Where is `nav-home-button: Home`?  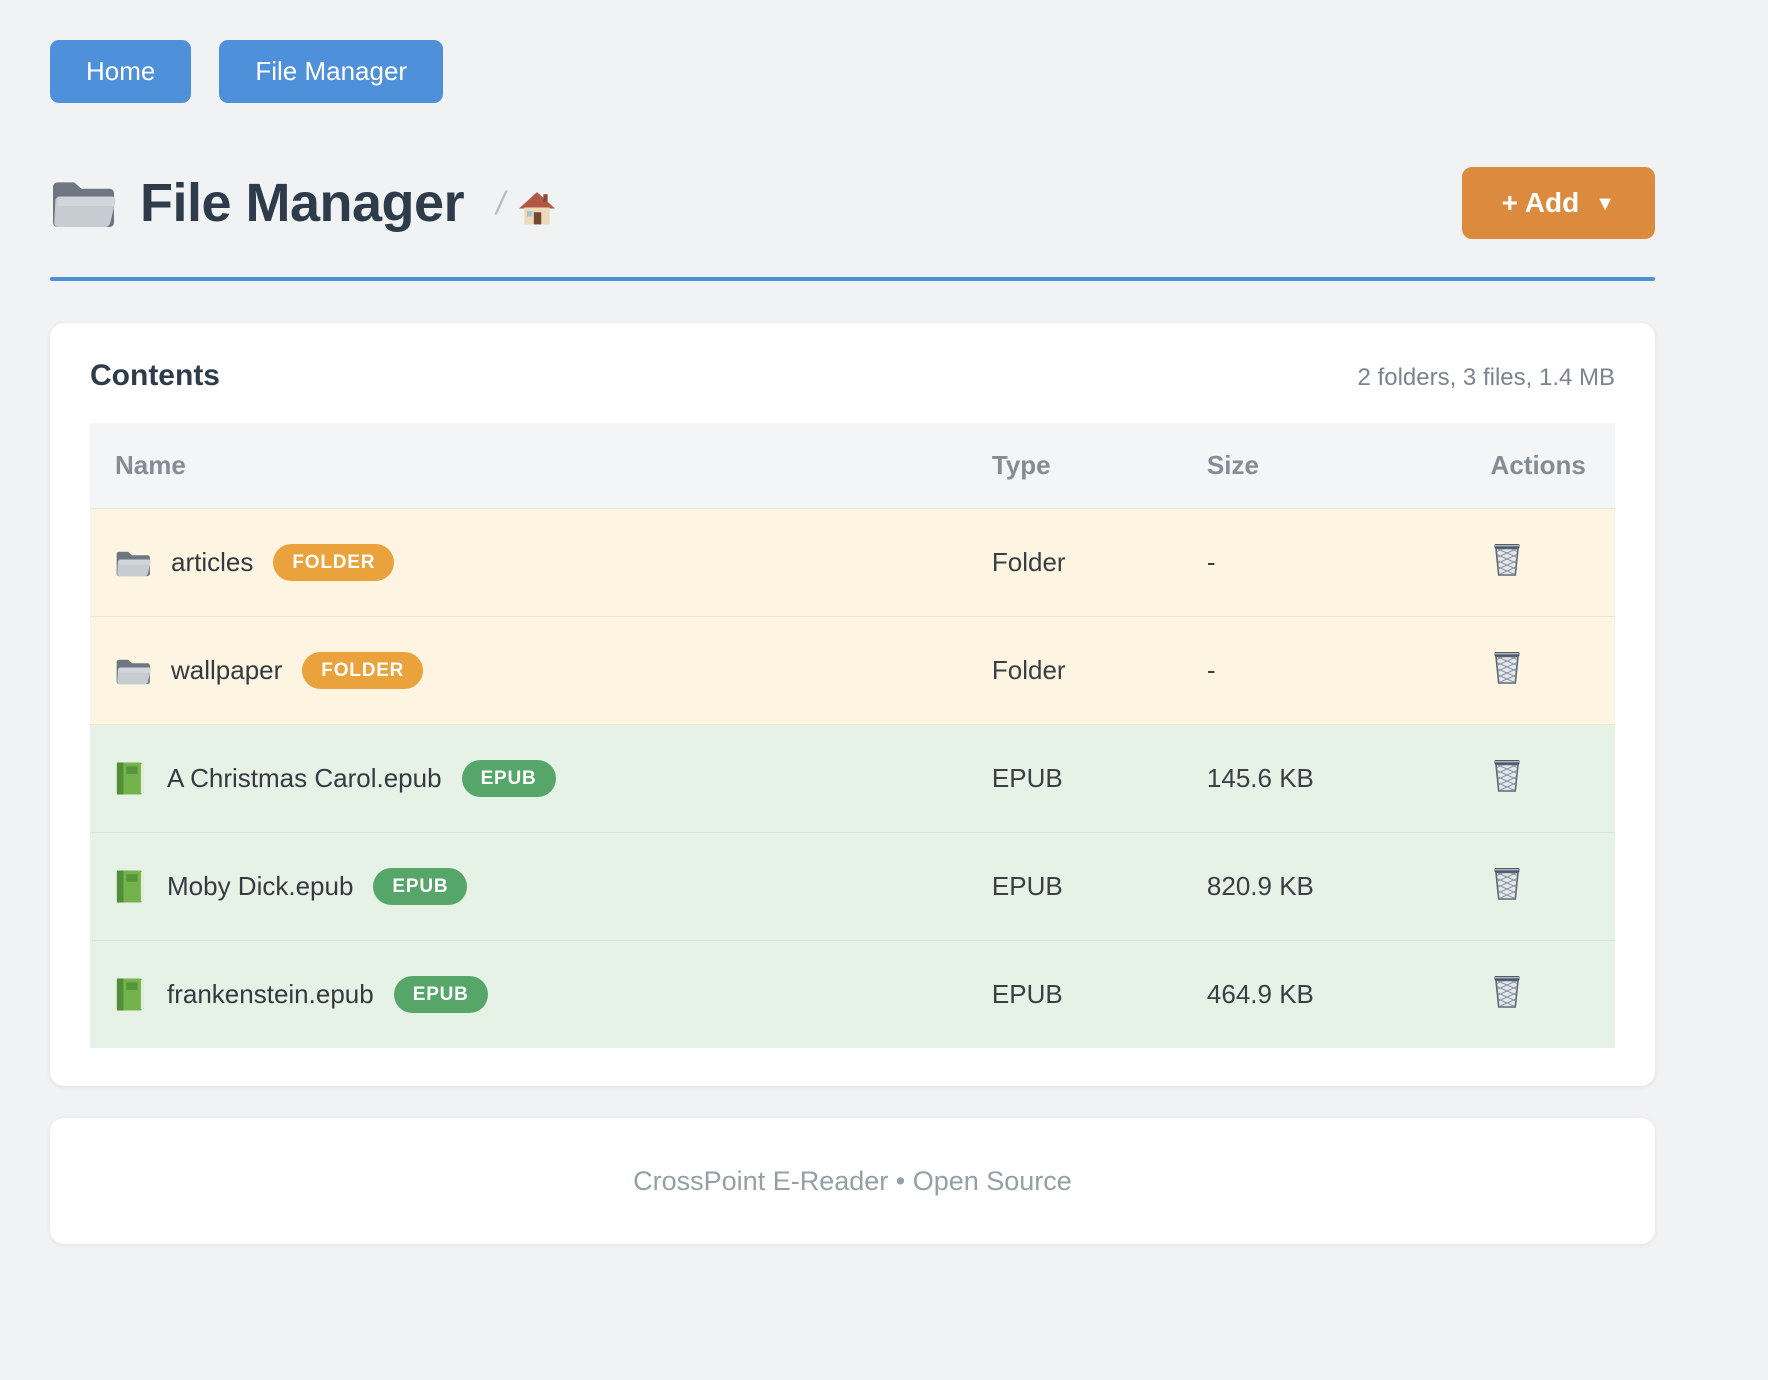
nav-home-button: Home is located at coordinates (121, 71).